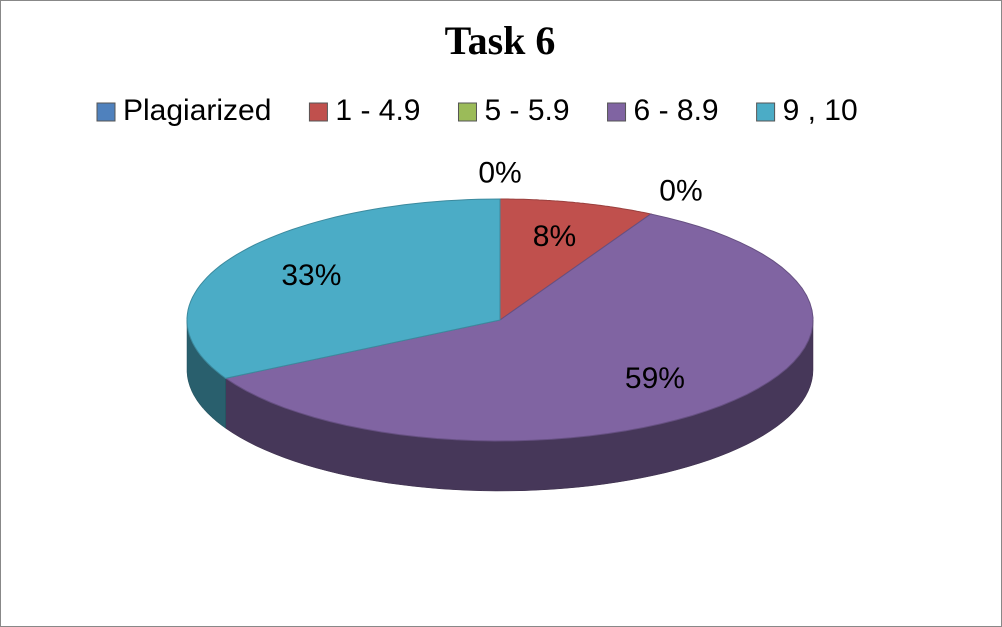  What do you see at coordinates (377, 110) in the screenshot?
I see `legend-label: 1 - 4.9` at bounding box center [377, 110].